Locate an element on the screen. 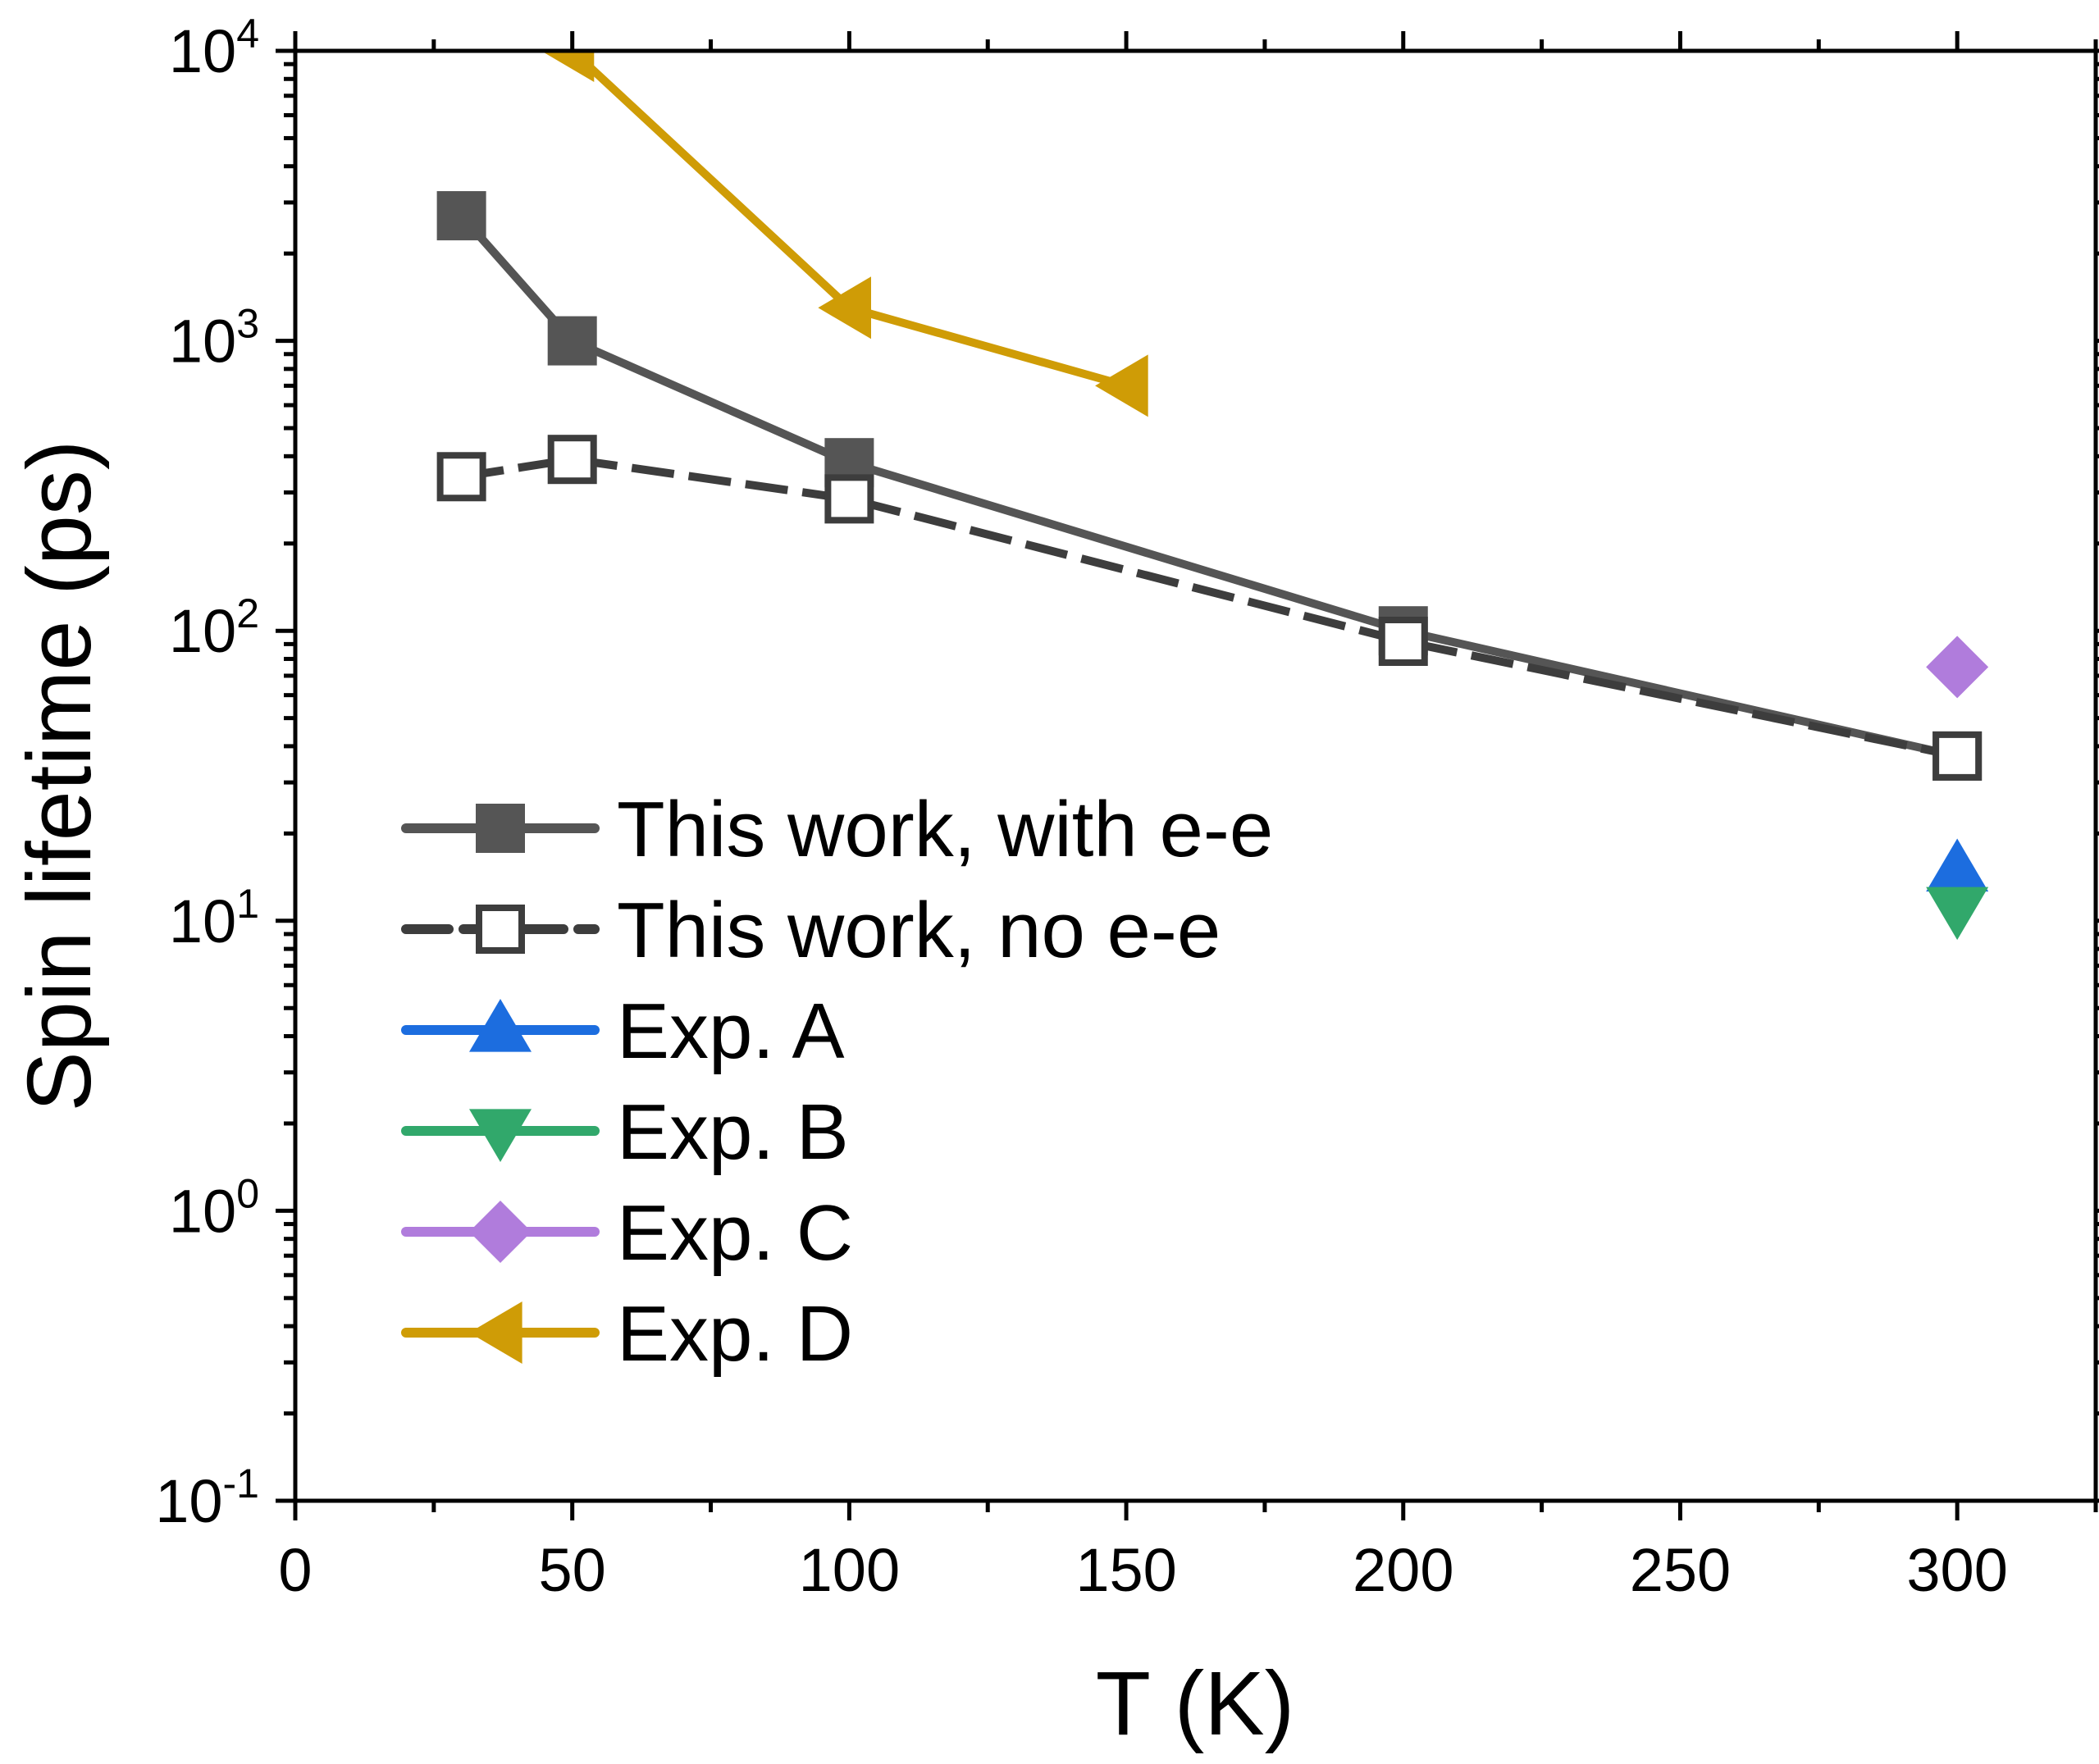 The width and height of the screenshot is (2099, 1764). legend-entry-1: This work, with e-e is located at coordinates (837, 830).